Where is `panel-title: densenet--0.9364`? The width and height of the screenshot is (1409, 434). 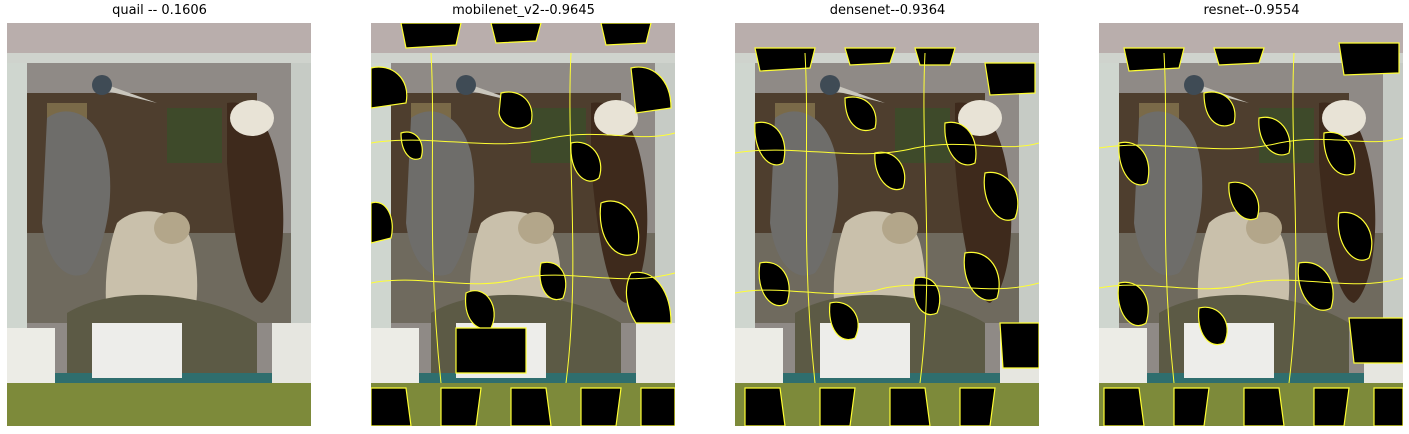
panel-title: densenet--0.9364 is located at coordinates (887, 10).